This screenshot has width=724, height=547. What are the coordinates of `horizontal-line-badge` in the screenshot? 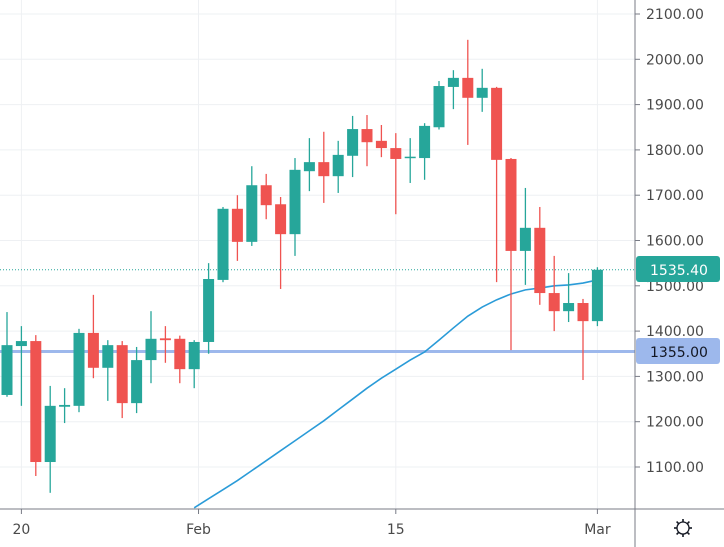 It's located at (678, 351).